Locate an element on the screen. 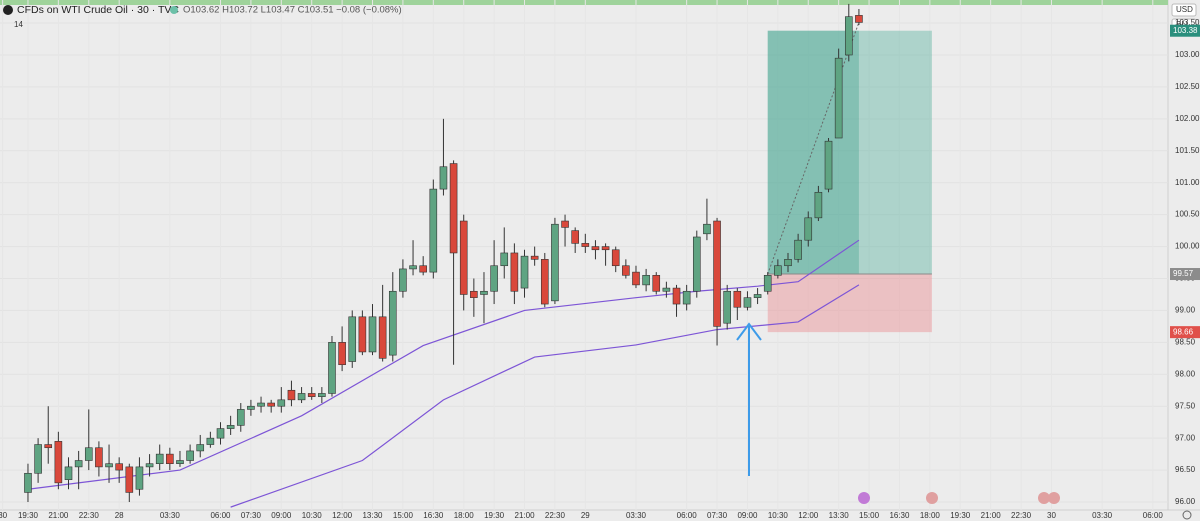 The width and height of the screenshot is (1200, 521). y-tick-label: 98.00 is located at coordinates (1185, 373).